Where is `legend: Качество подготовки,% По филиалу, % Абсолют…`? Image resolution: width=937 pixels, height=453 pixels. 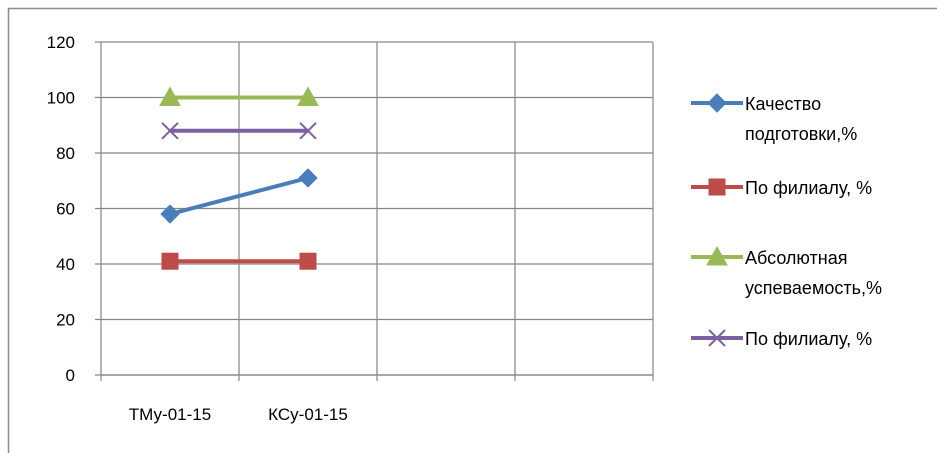 legend: Качество подготовки,% По филиалу, % Абсолют… is located at coordinates (786, 221).